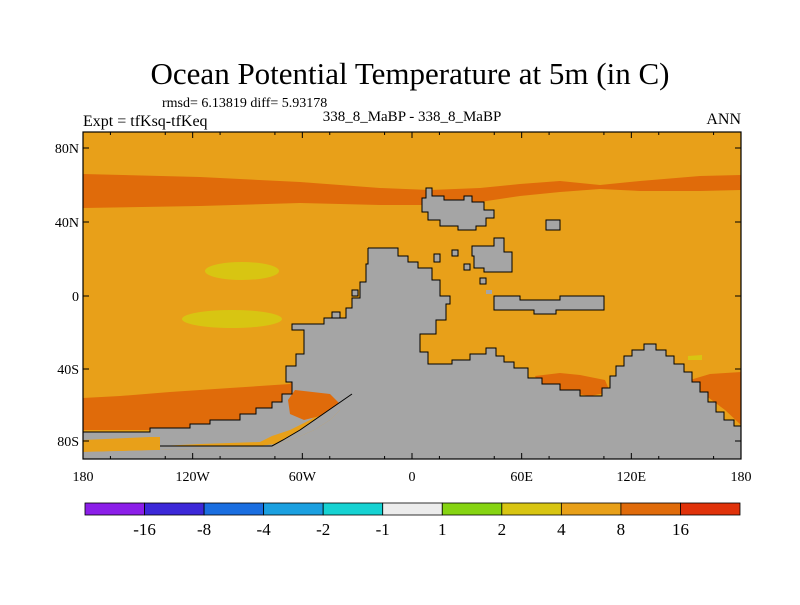 The height and width of the screenshot is (605, 800). What do you see at coordinates (303, 477) in the screenshot?
I see `lon-tick-label: 60W` at bounding box center [303, 477].